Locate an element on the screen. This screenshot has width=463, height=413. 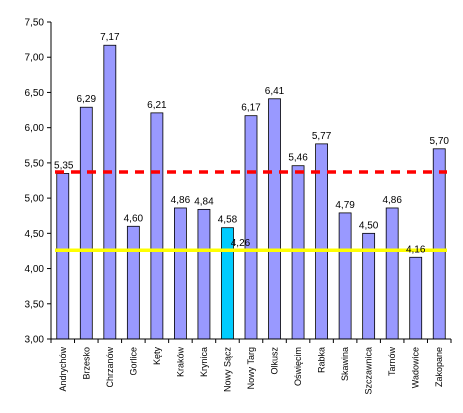
category-label: Tarnów is located at coordinates (392, 362).